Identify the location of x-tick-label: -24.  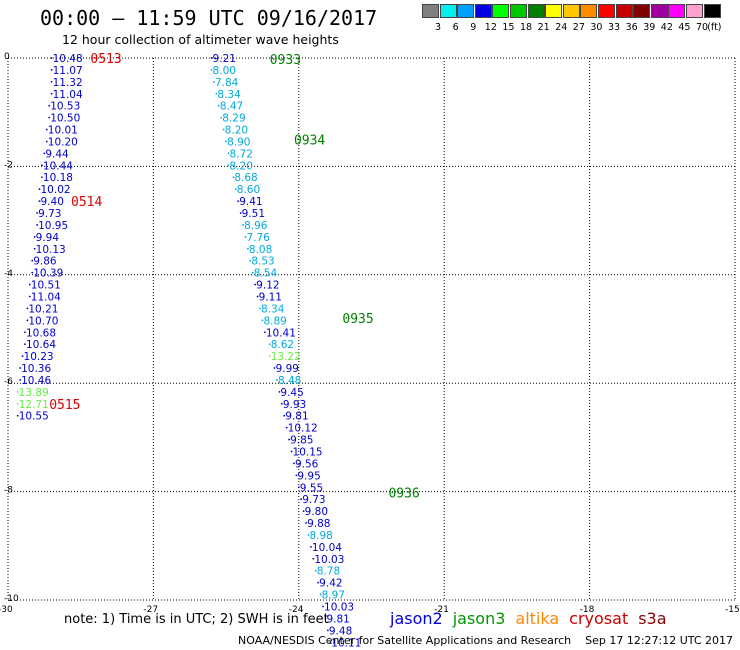
(296, 610).